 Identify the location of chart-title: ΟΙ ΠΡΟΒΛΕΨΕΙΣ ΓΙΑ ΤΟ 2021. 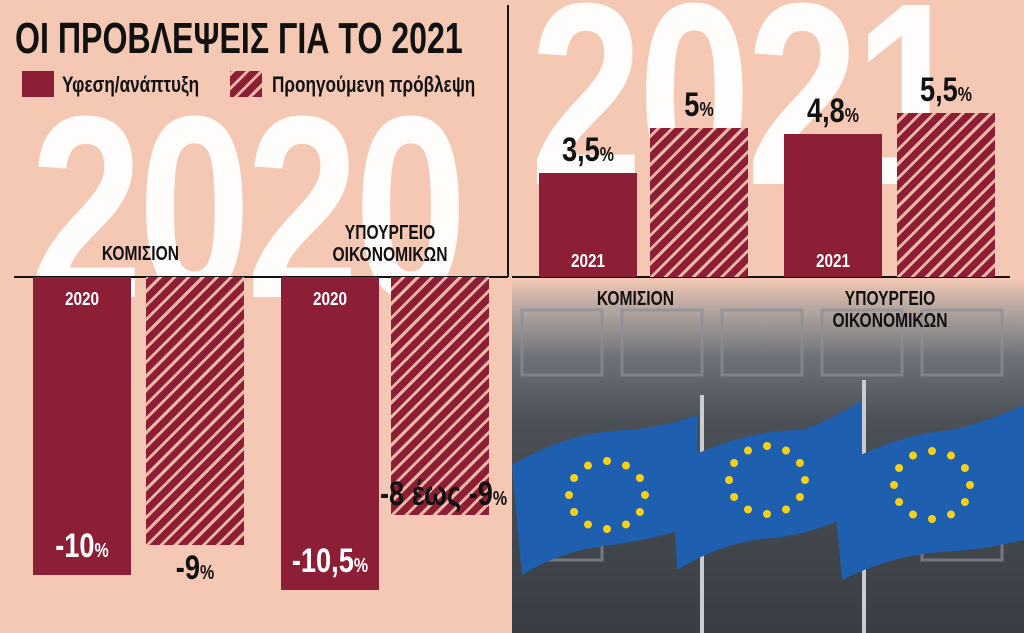
(239, 38).